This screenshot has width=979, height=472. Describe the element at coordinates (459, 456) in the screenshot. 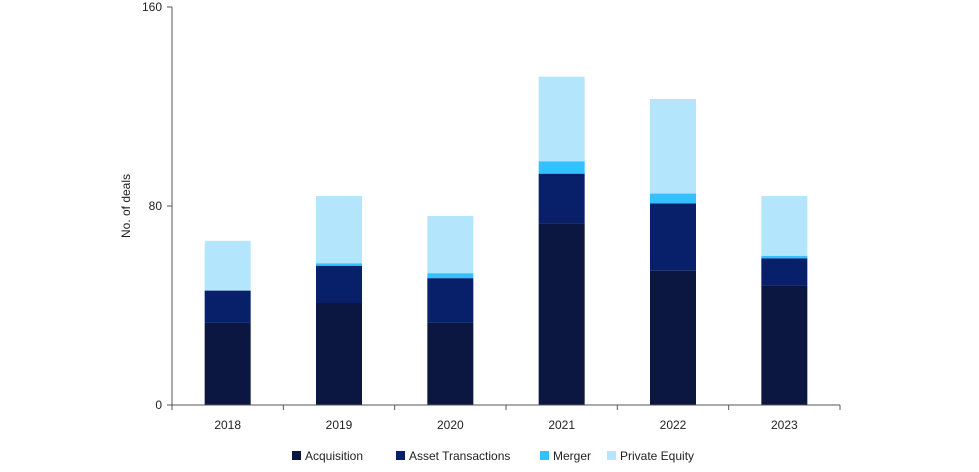

I see `legend-label: Asset Transactions` at that location.